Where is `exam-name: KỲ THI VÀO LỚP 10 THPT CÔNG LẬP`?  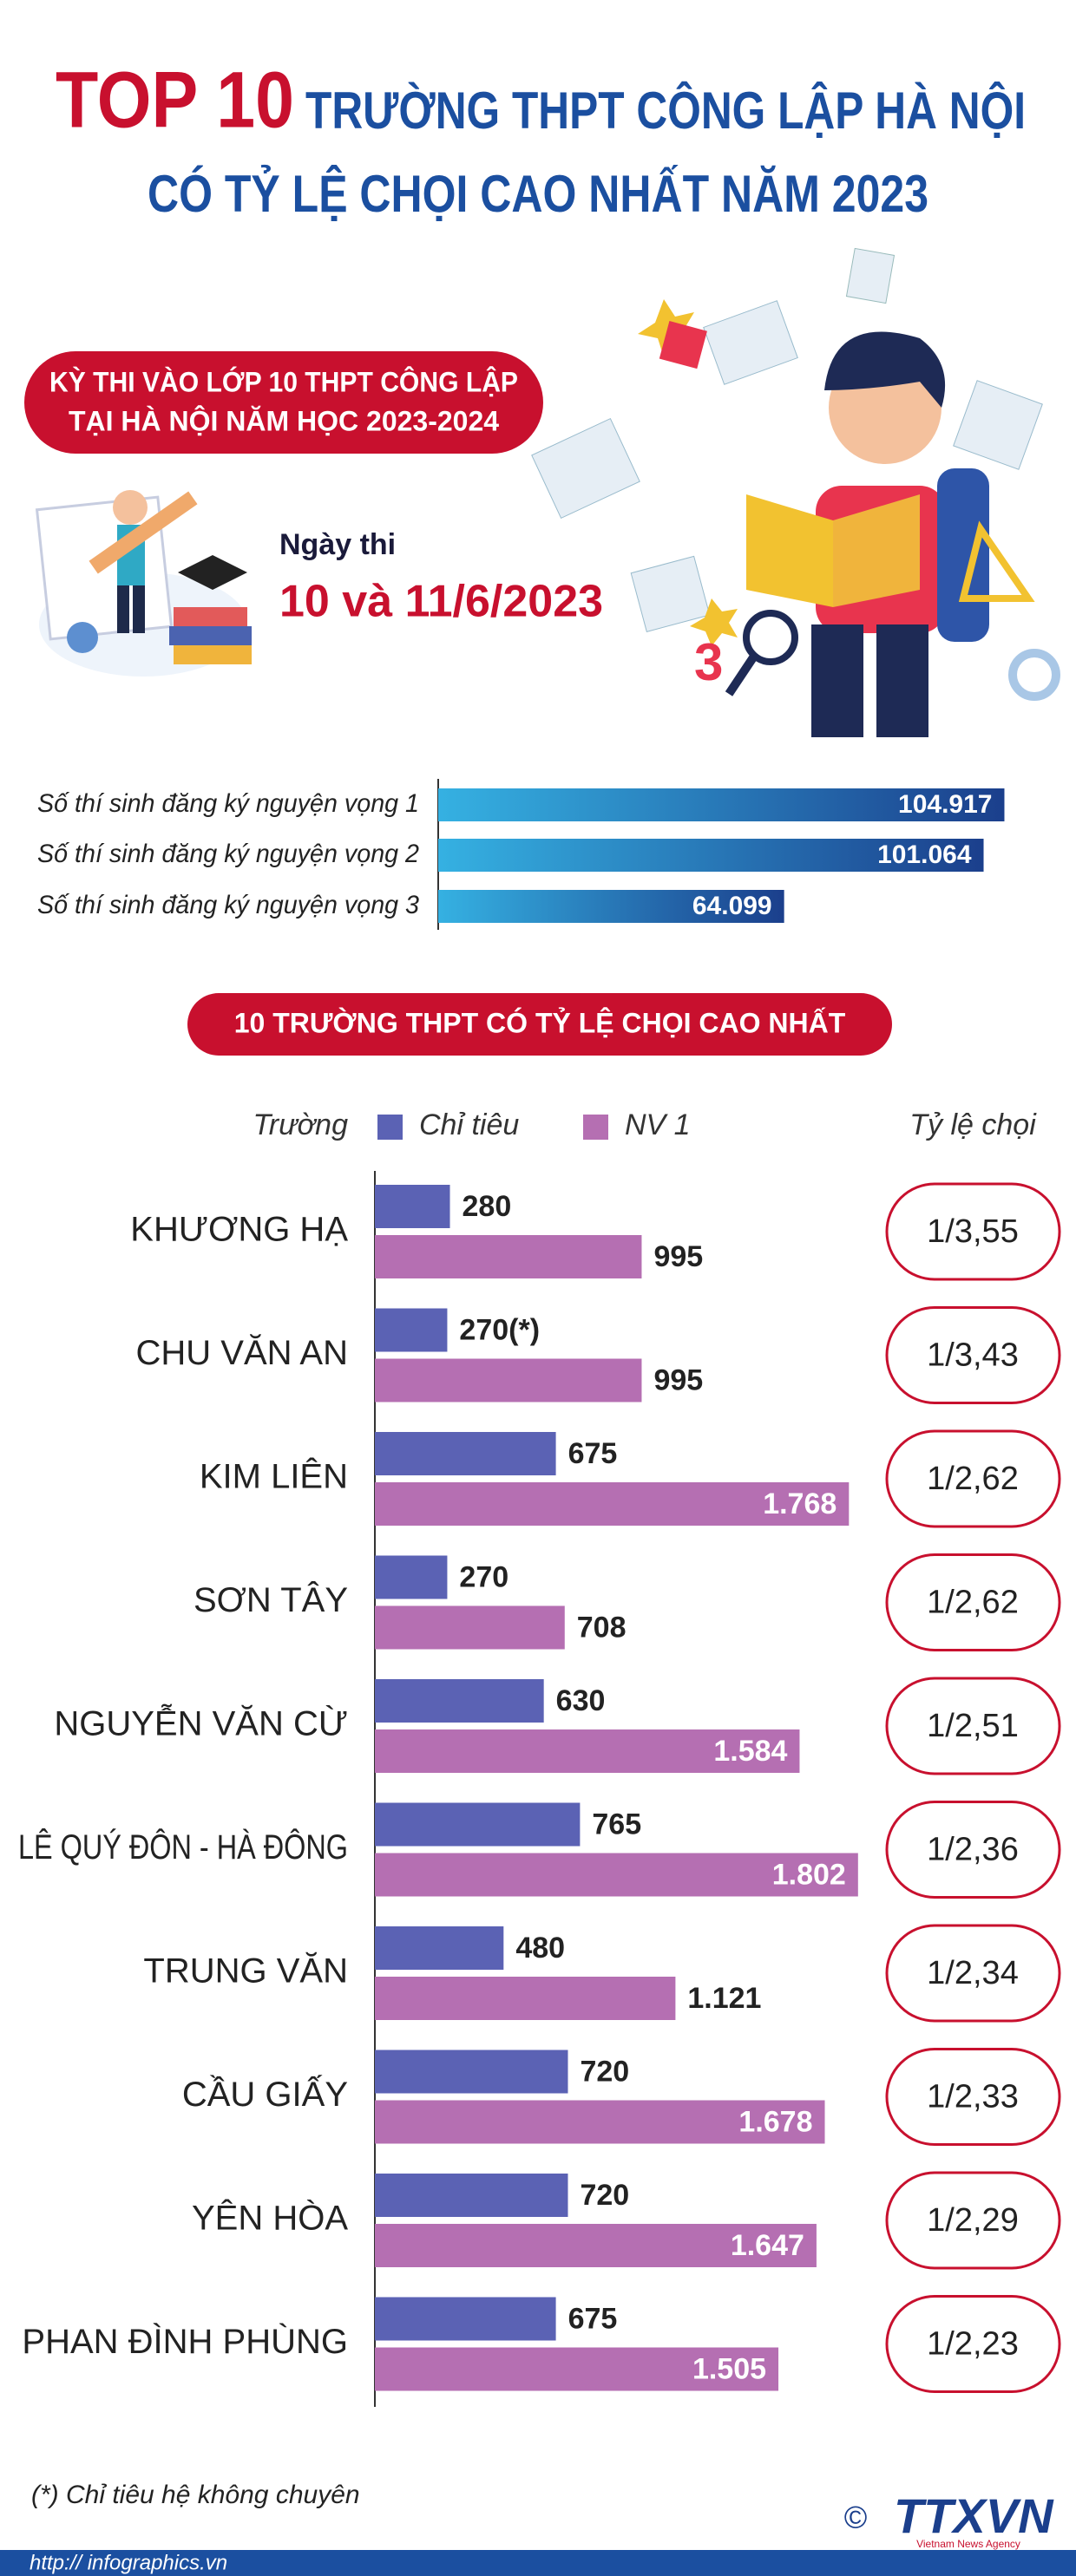
exam-name: KỲ THI VÀO LỚP 10 THPT CÔNG LẬP is located at coordinates (283, 381).